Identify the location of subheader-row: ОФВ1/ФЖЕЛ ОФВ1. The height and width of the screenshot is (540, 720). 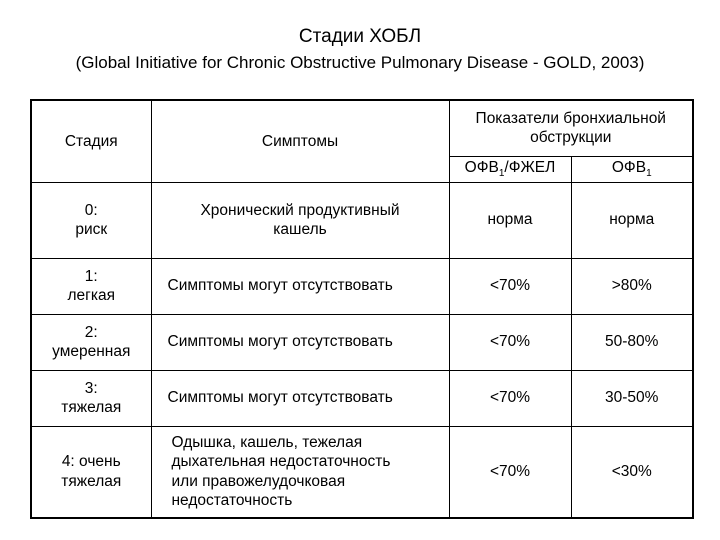
(362, 169).